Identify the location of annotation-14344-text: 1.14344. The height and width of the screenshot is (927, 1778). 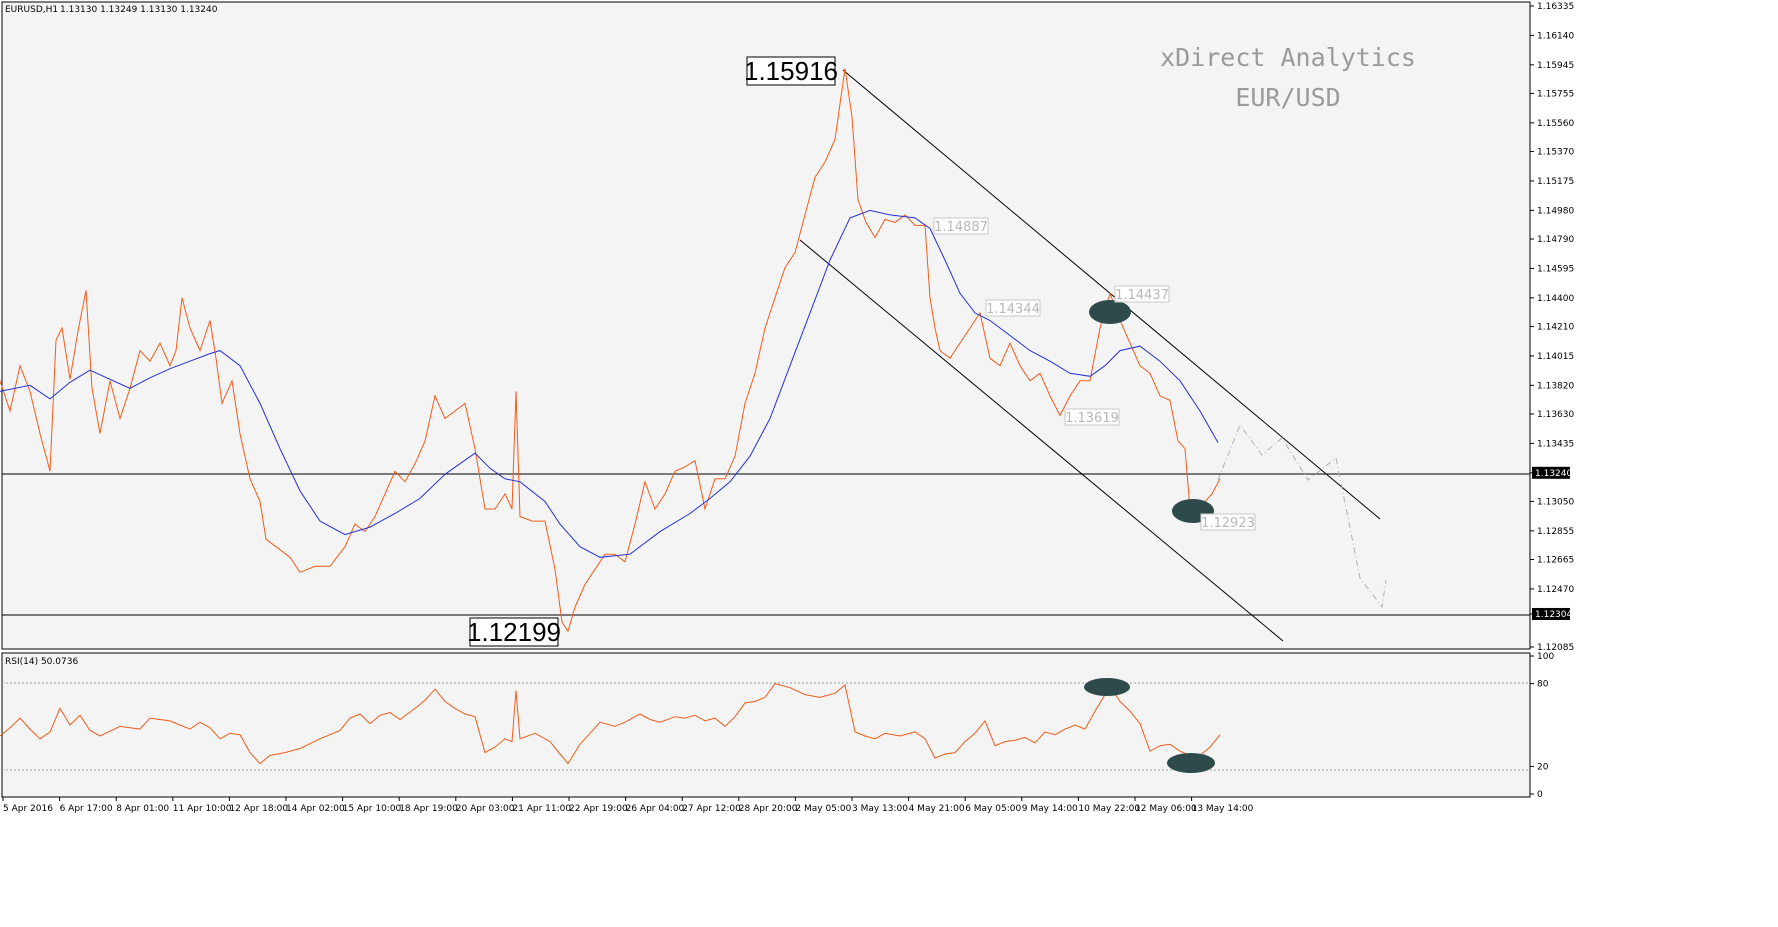
(1013, 309).